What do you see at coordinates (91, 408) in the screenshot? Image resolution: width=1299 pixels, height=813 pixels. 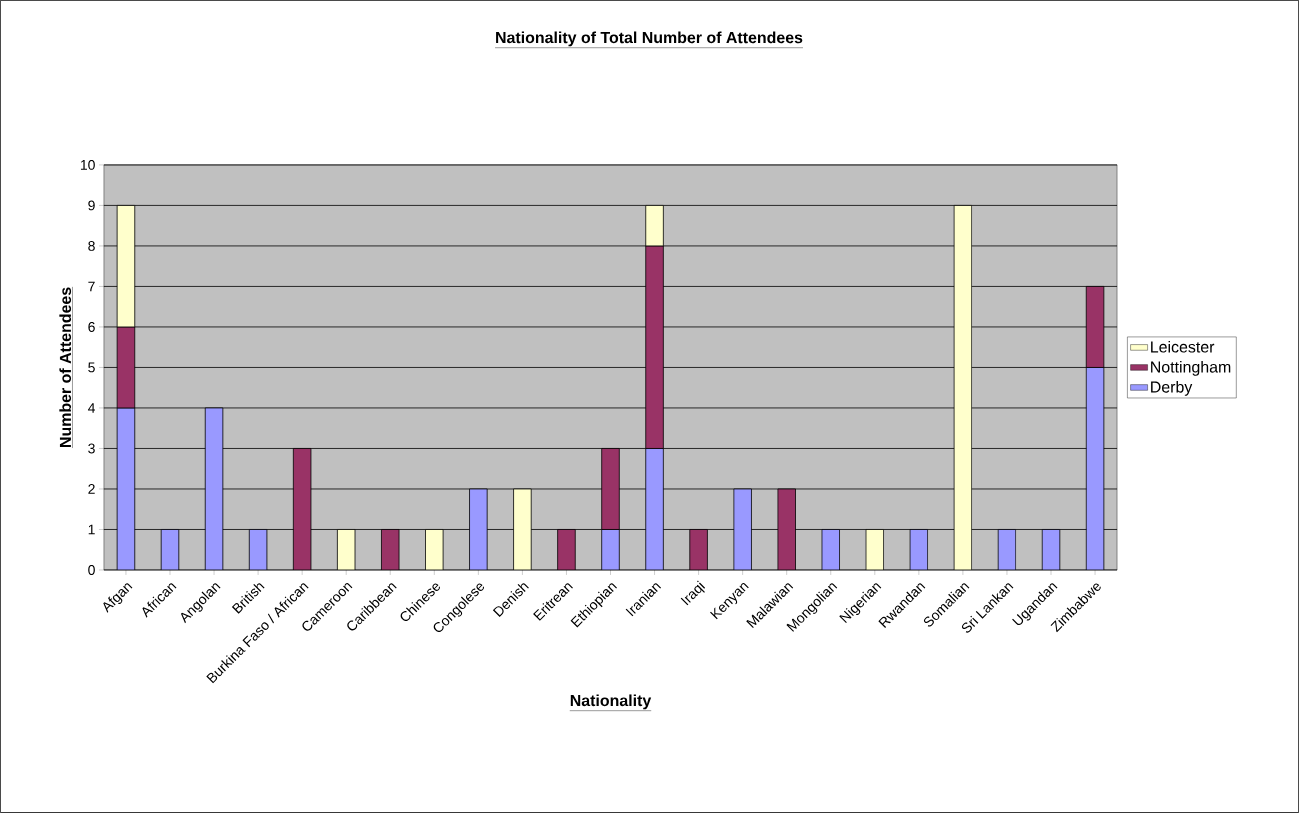 I see `y-tick-label: 4` at bounding box center [91, 408].